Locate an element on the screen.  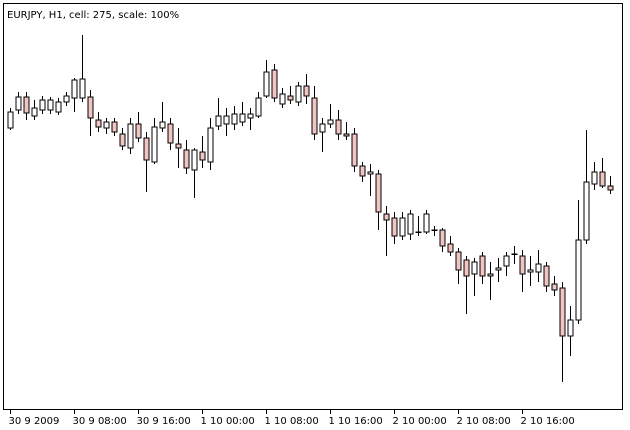
x-tick-label: 1 10 16:00 is located at coordinates (356, 421).